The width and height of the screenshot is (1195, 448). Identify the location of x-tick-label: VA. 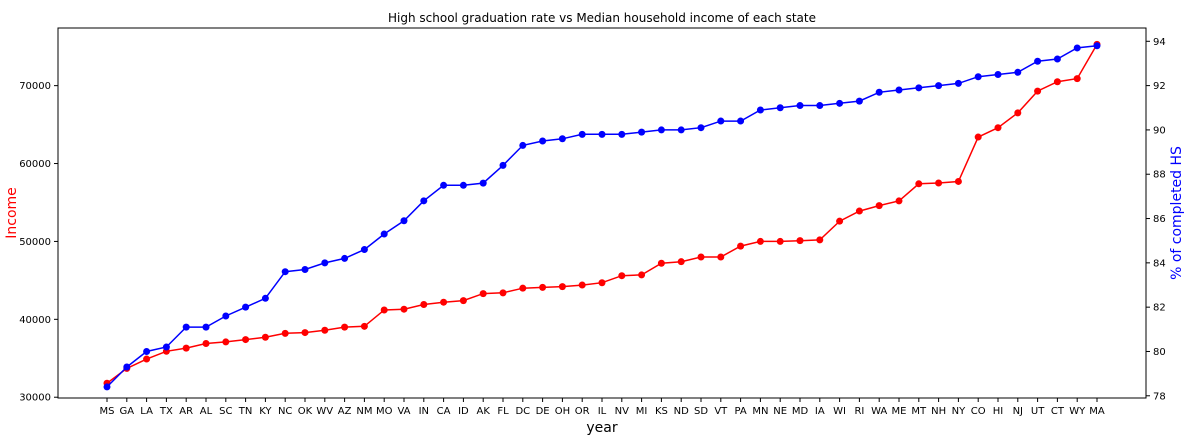
(403, 411).